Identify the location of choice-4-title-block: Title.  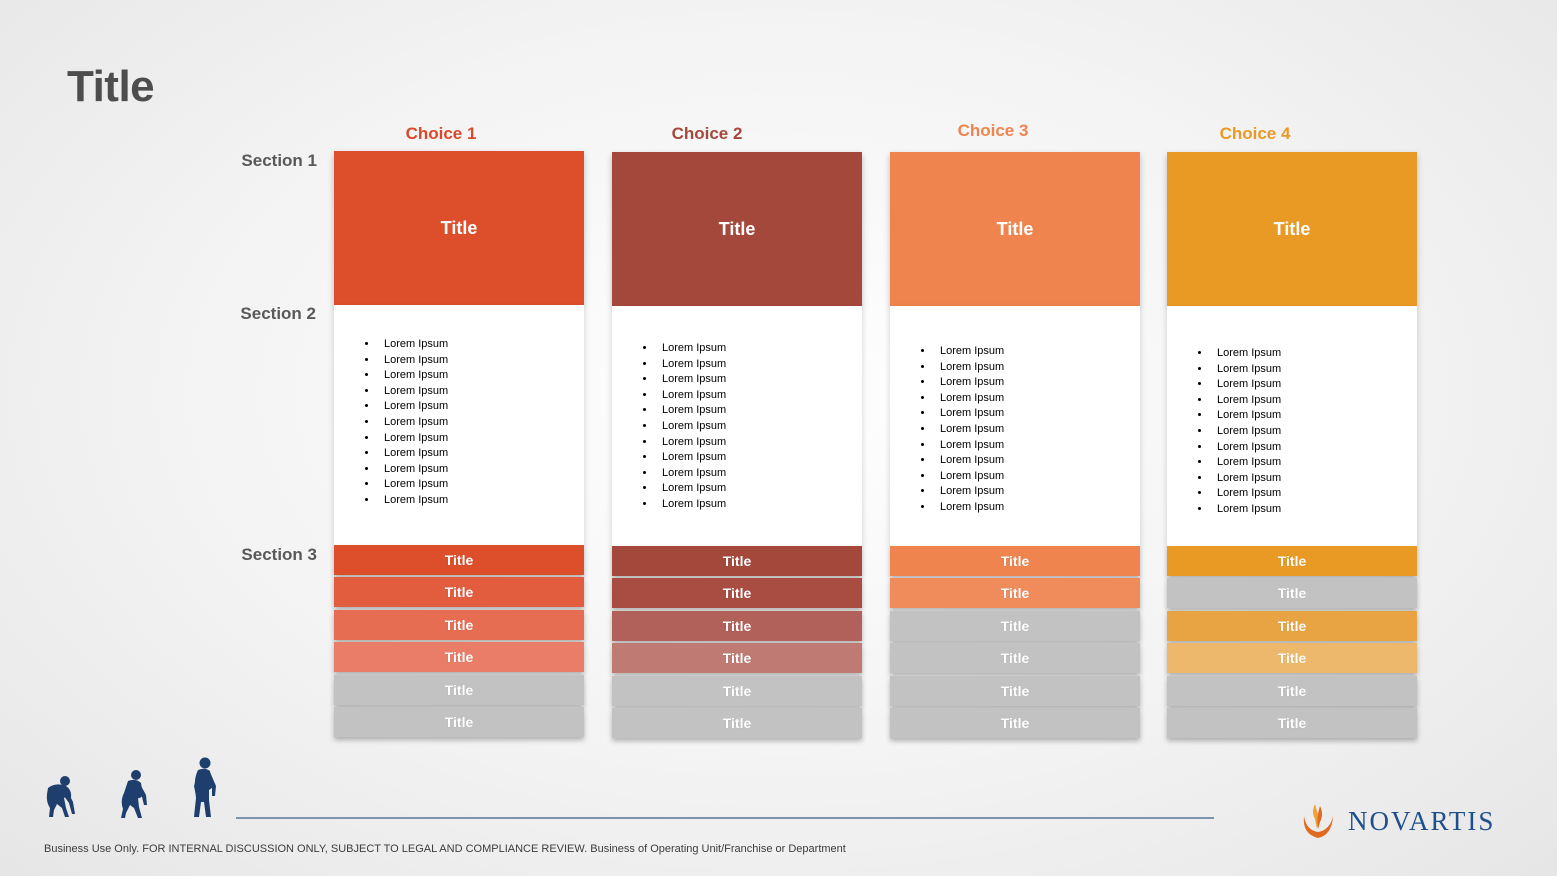
(1292, 229).